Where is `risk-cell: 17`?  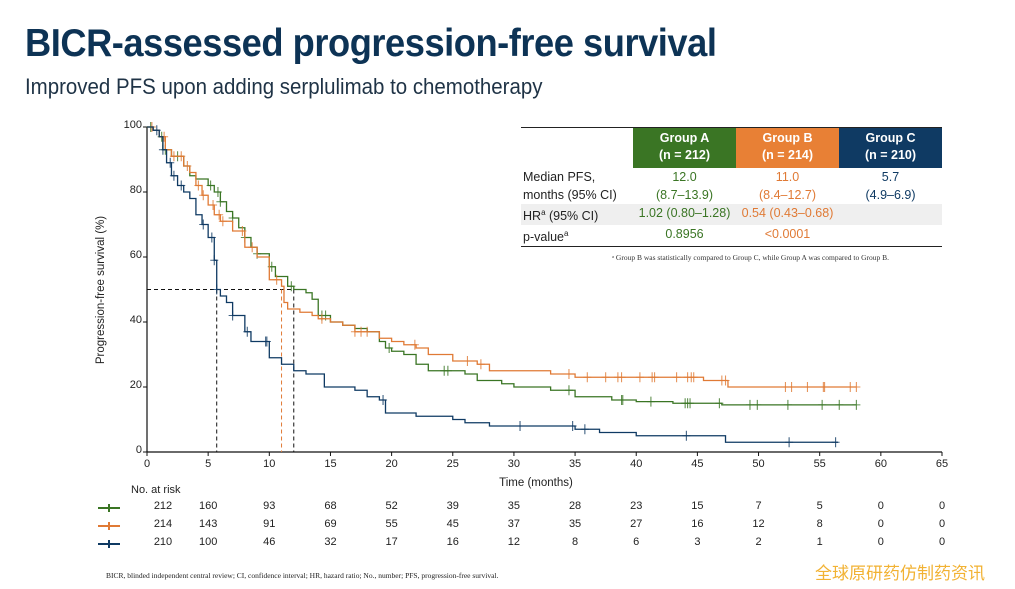
risk-cell: 17 is located at coordinates (391, 542).